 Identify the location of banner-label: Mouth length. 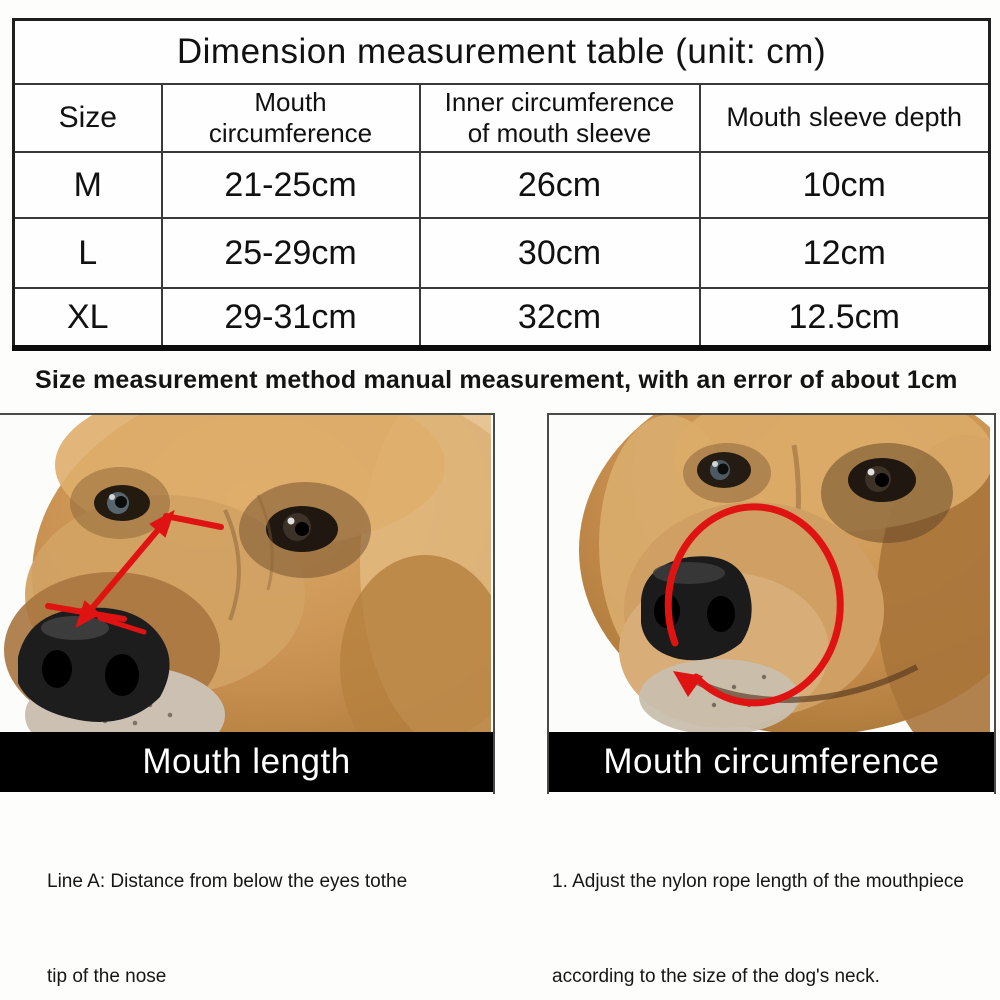
(246, 761).